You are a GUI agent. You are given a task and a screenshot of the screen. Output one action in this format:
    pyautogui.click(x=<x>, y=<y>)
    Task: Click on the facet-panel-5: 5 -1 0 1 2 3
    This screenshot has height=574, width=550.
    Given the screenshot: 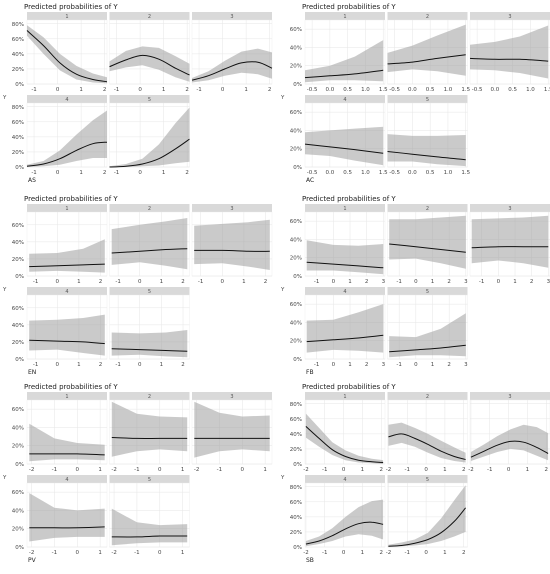 What is the action you would take?
    pyautogui.click(x=427, y=327)
    